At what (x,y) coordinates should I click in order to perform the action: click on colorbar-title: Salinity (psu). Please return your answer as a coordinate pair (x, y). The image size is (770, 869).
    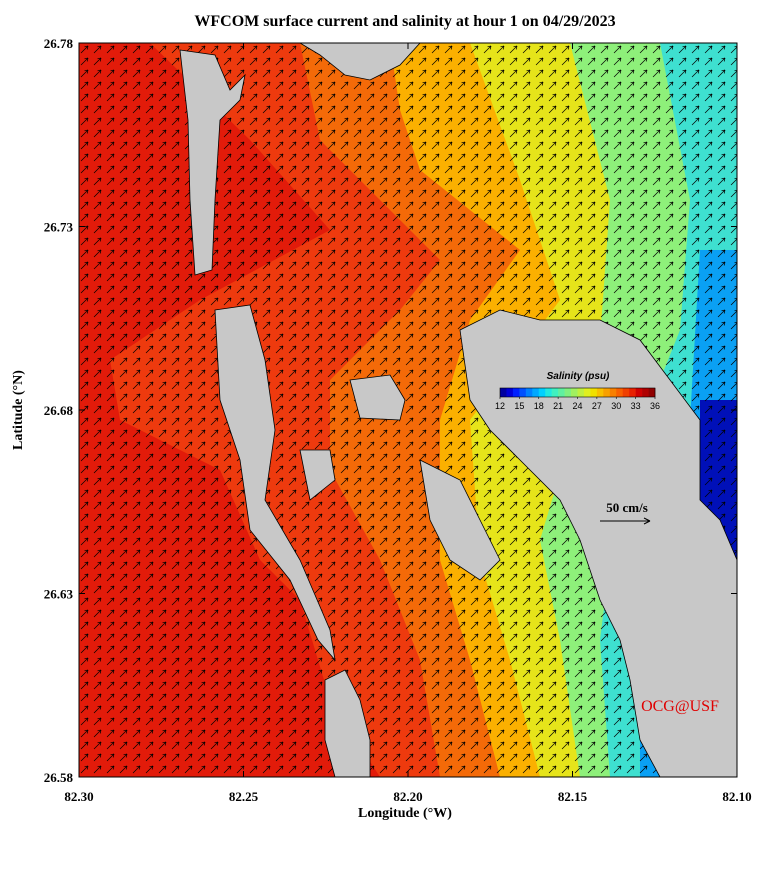
    Looking at the image, I should click on (578, 376).